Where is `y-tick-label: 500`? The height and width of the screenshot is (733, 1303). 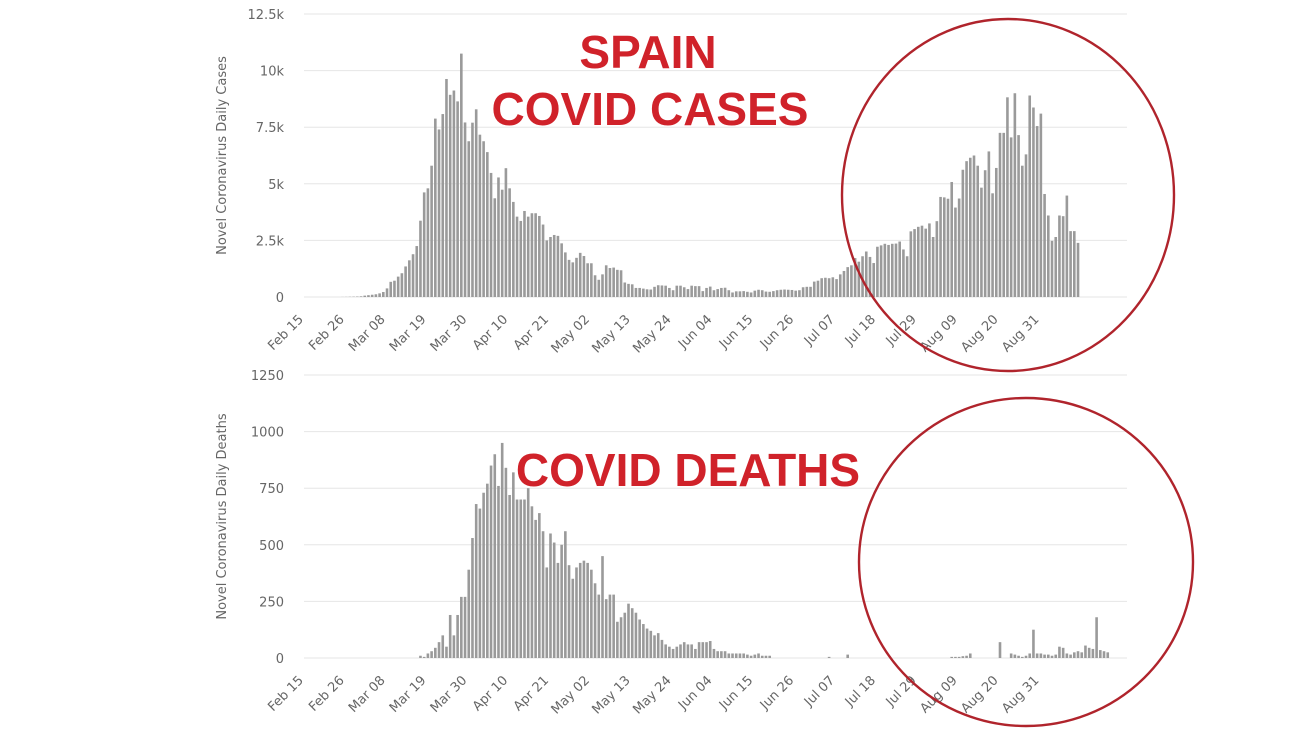 y-tick-label: 500 is located at coordinates (271, 546).